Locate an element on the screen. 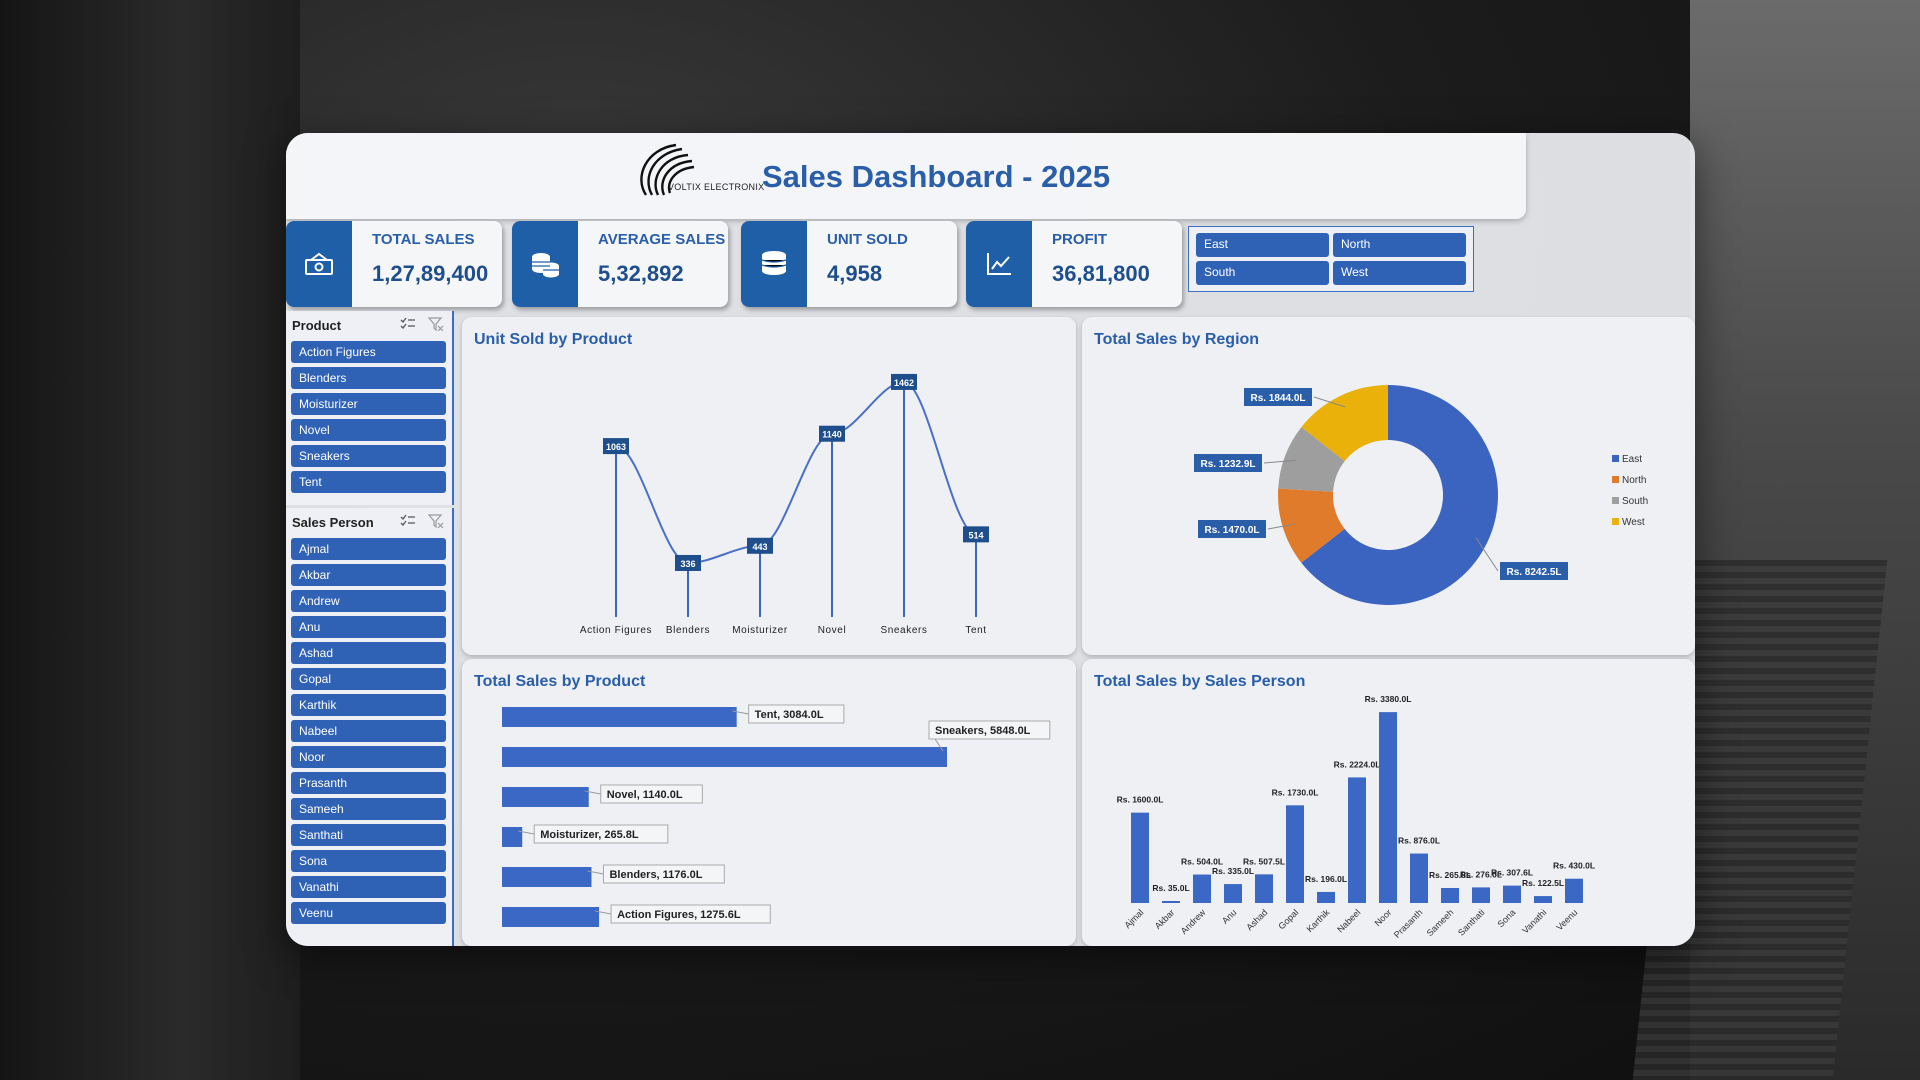 Image resolution: width=1920 pixels, height=1080 pixels. data-label: Rs. 876.0L is located at coordinates (1419, 841).